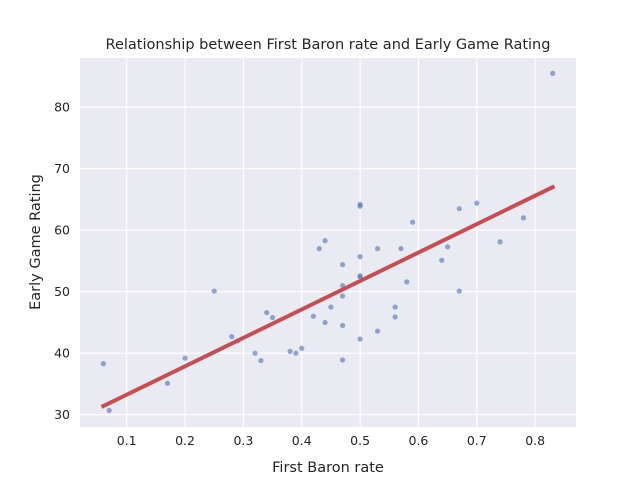 The image size is (640, 480). I want to click on x-tick-label: 0.5, so click(360, 440).